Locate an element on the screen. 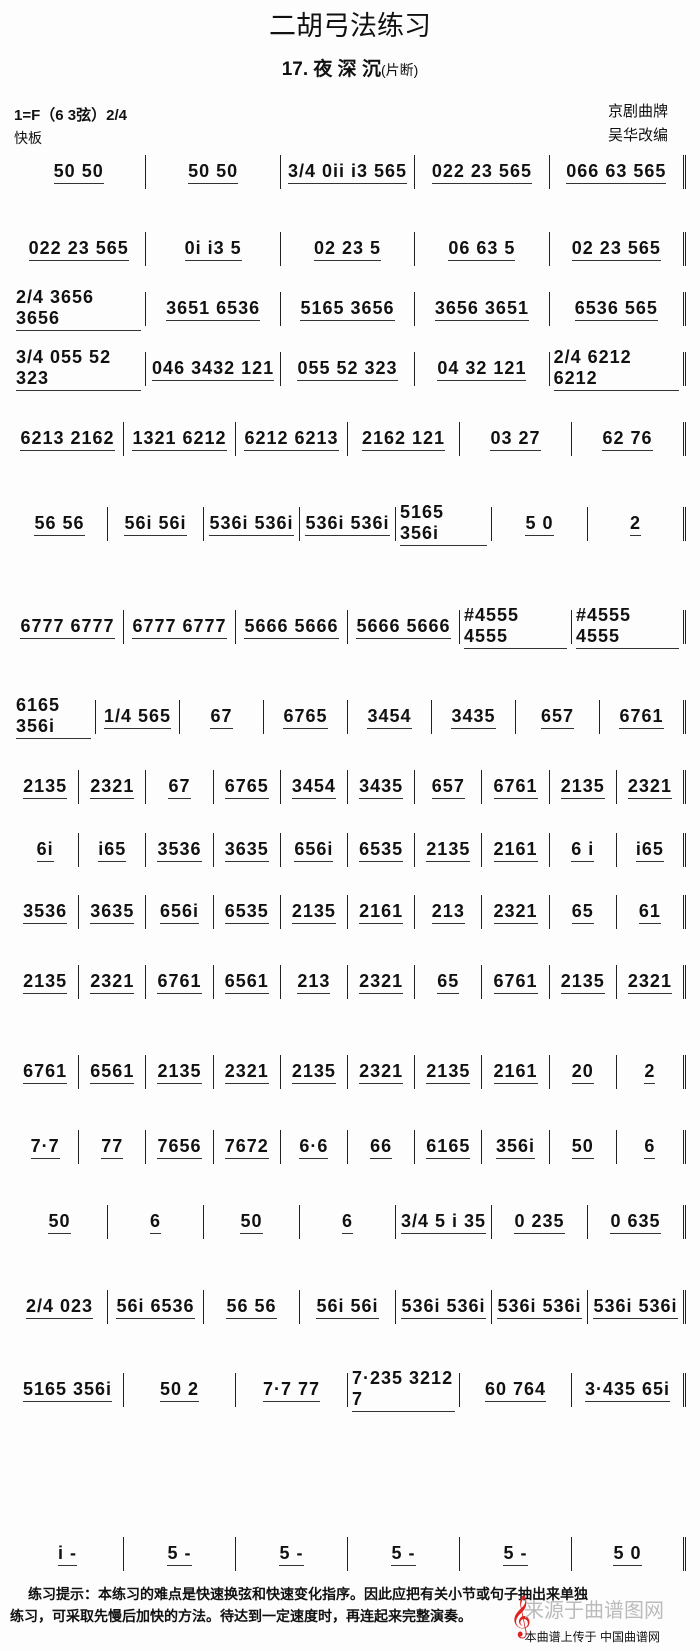 This screenshot has height=1651, width=700. measure: 055 52 323 is located at coordinates (348, 369).